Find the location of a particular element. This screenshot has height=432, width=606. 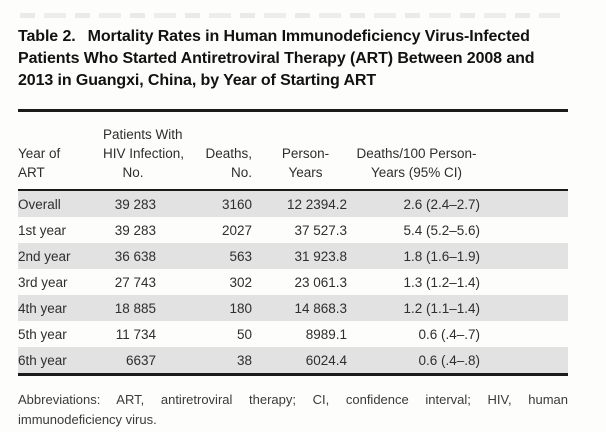

cell-person-years: 6024.4 is located at coordinates (326, 360).